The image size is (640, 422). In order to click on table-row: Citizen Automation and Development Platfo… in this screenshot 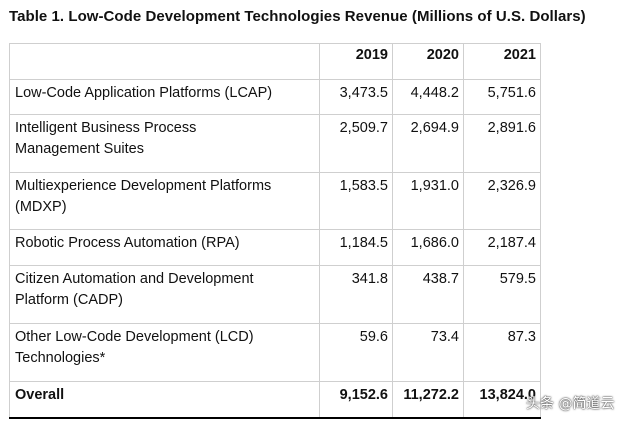, I will do `click(275, 294)`.